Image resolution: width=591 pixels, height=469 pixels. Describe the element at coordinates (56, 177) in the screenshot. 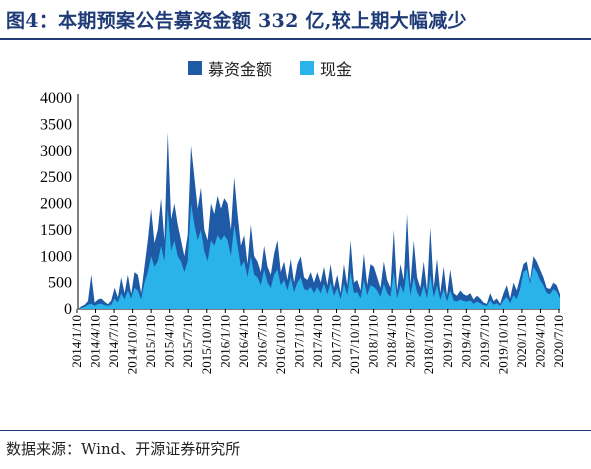

I see `y-tick-label: 2500` at that location.